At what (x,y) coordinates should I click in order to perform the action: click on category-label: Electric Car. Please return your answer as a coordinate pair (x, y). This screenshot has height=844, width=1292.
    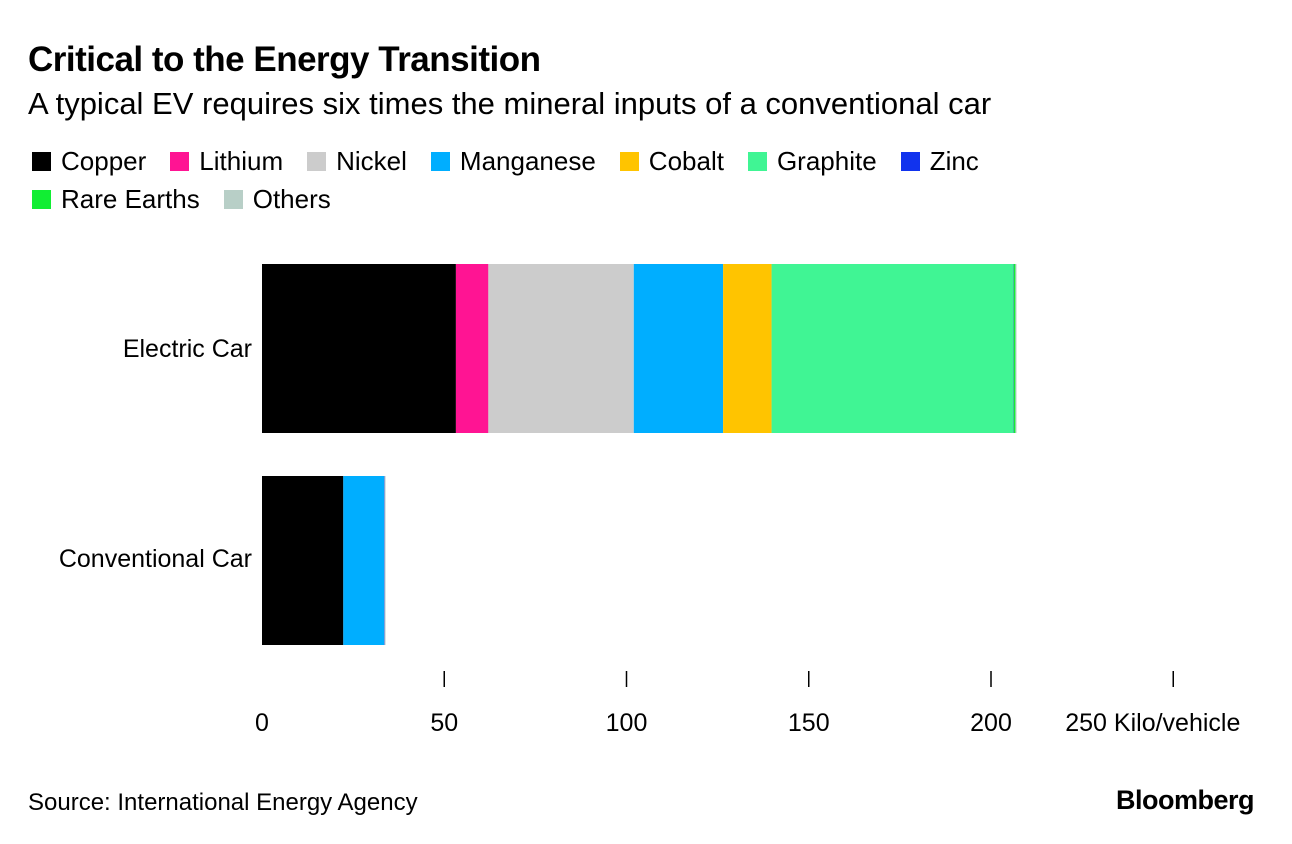
    Looking at the image, I should click on (187, 349).